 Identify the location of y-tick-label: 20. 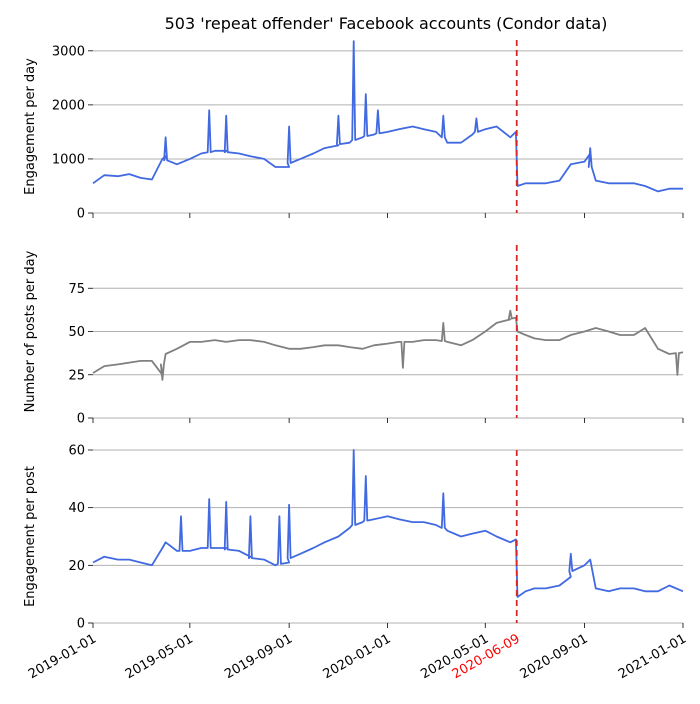
(76, 566).